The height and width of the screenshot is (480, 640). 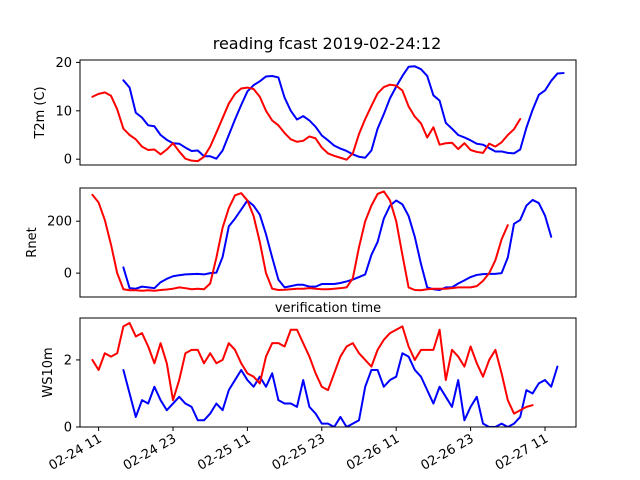 I want to click on y-axis-label: WS10m, so click(x=48, y=372).